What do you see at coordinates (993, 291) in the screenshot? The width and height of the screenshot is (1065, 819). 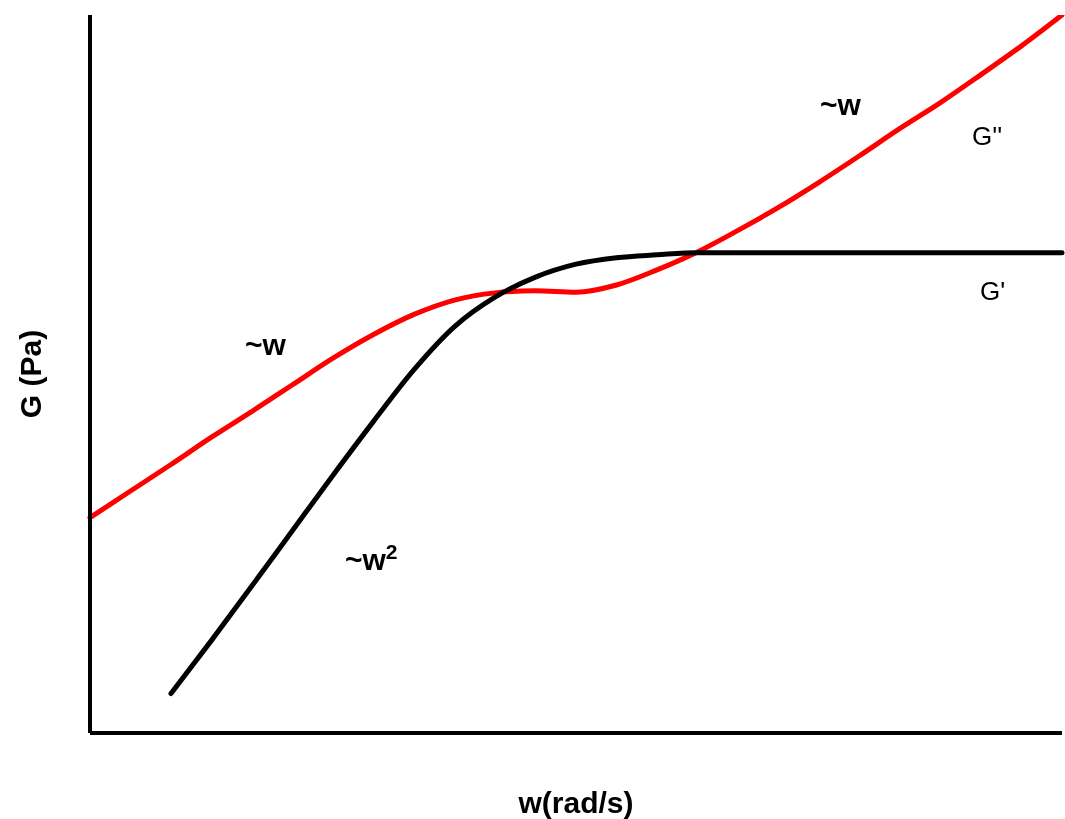 I see `series-label: G'` at bounding box center [993, 291].